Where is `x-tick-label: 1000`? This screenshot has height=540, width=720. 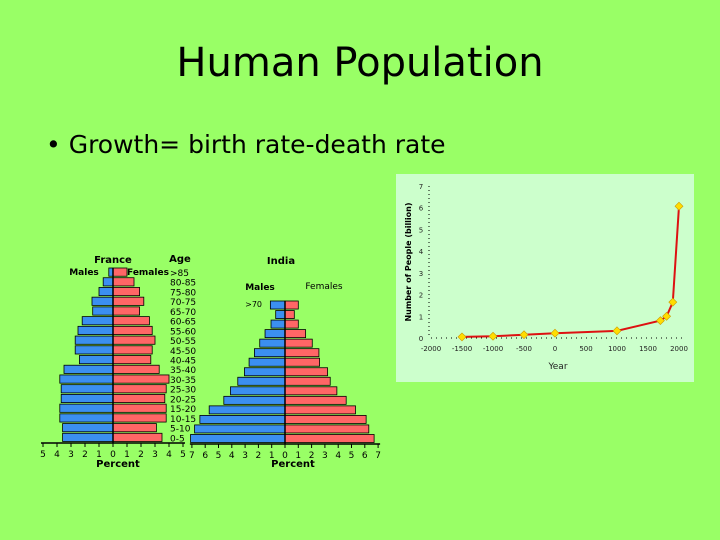 x-tick-label: 1000 is located at coordinates (617, 349).